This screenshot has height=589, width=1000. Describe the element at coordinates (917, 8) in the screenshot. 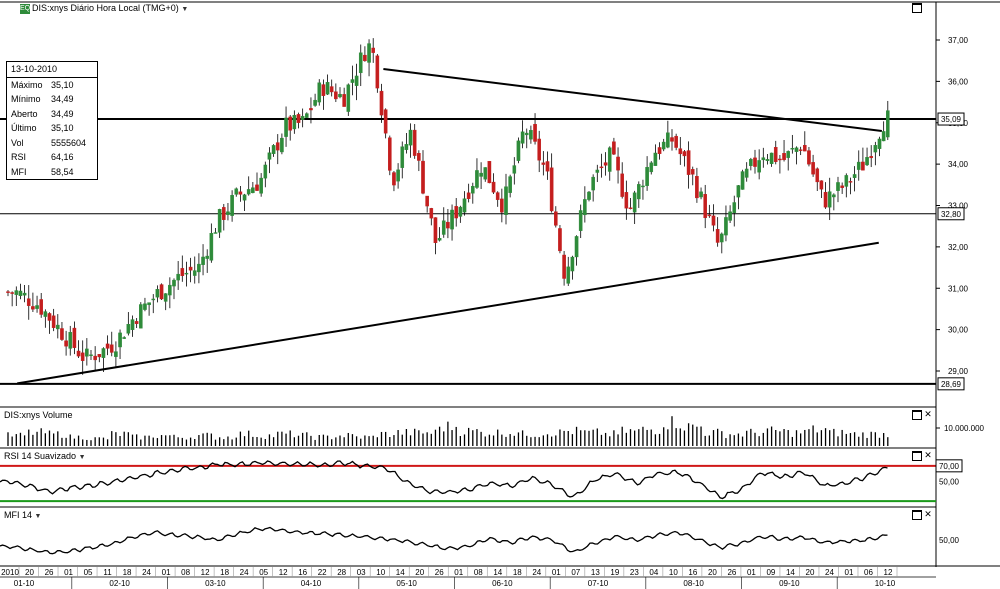

I see `maximize-button` at that location.